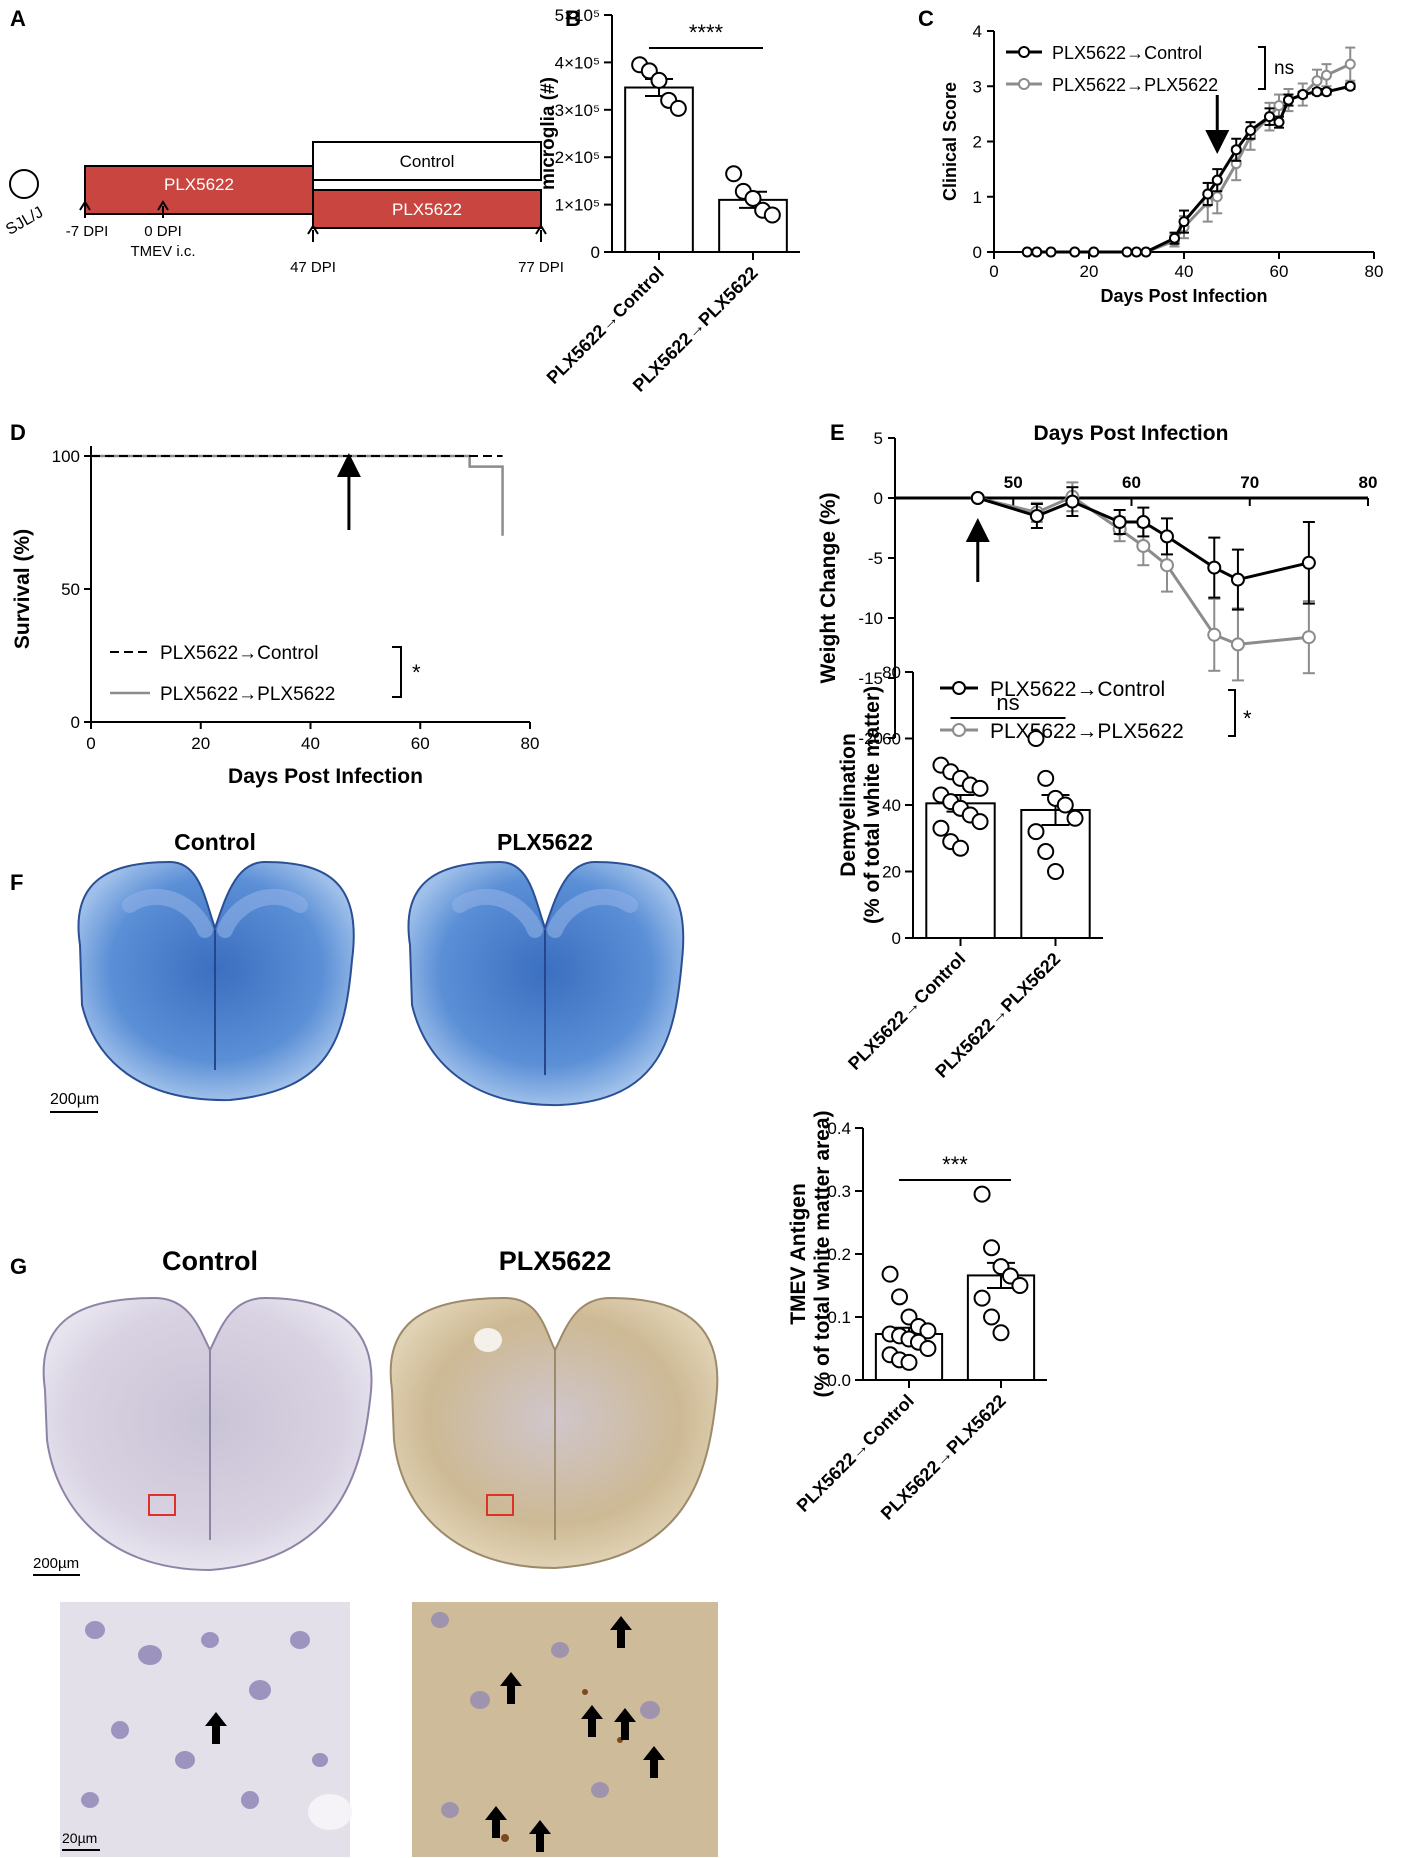 The image size is (1404, 1858). I want to click on panel-letter-a: A, so click(18, 18).